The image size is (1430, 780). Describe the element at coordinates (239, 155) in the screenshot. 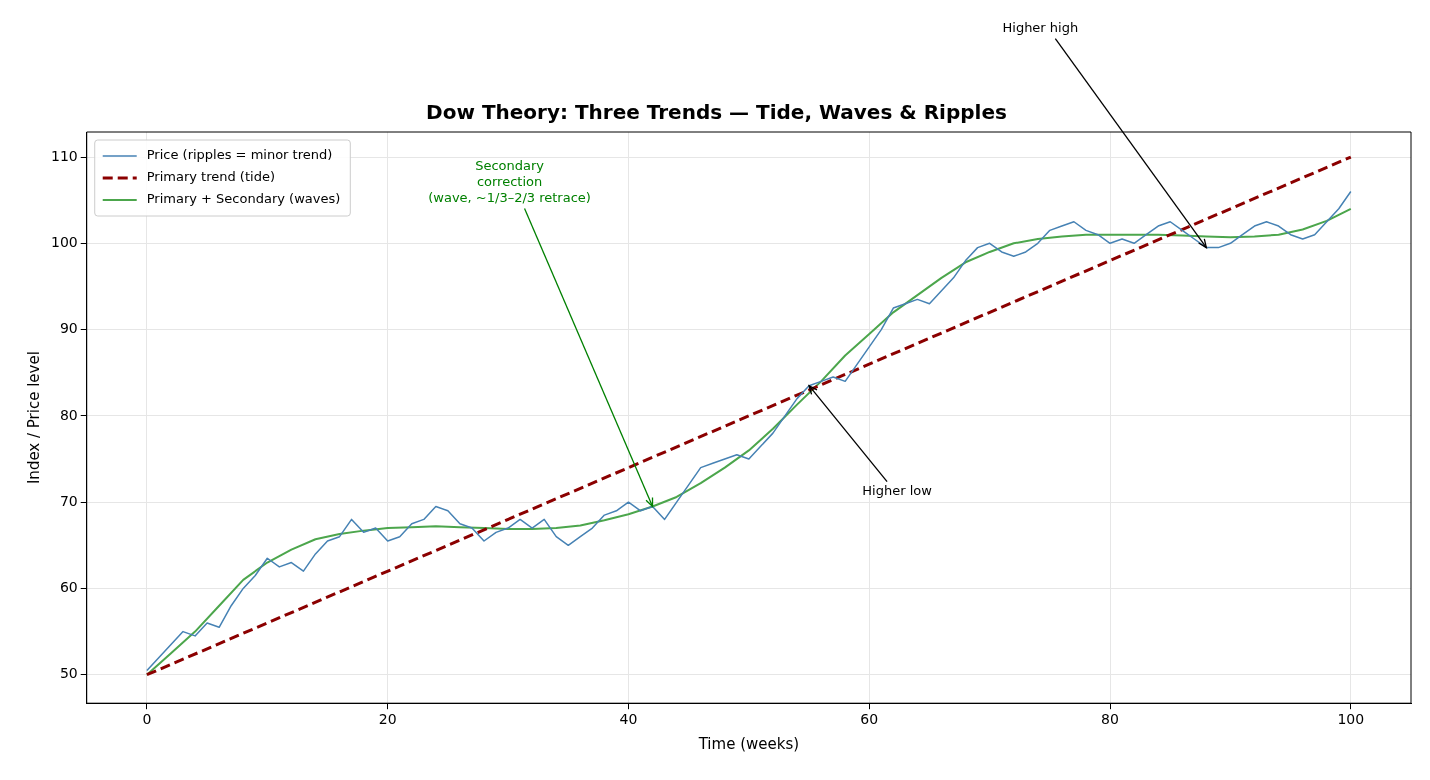

I see `legend-label: Price (ripples = minor trend)` at that location.